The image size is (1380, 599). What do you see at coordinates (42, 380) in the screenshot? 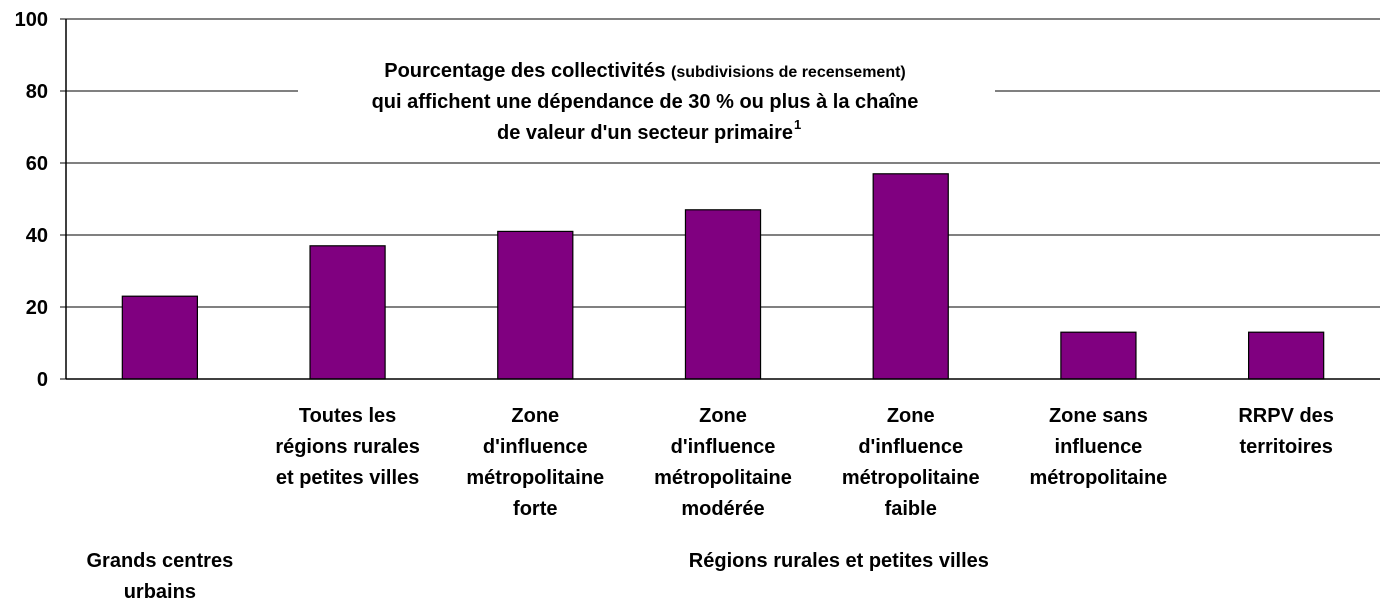
I see `y-tick-label: 0` at bounding box center [42, 380].